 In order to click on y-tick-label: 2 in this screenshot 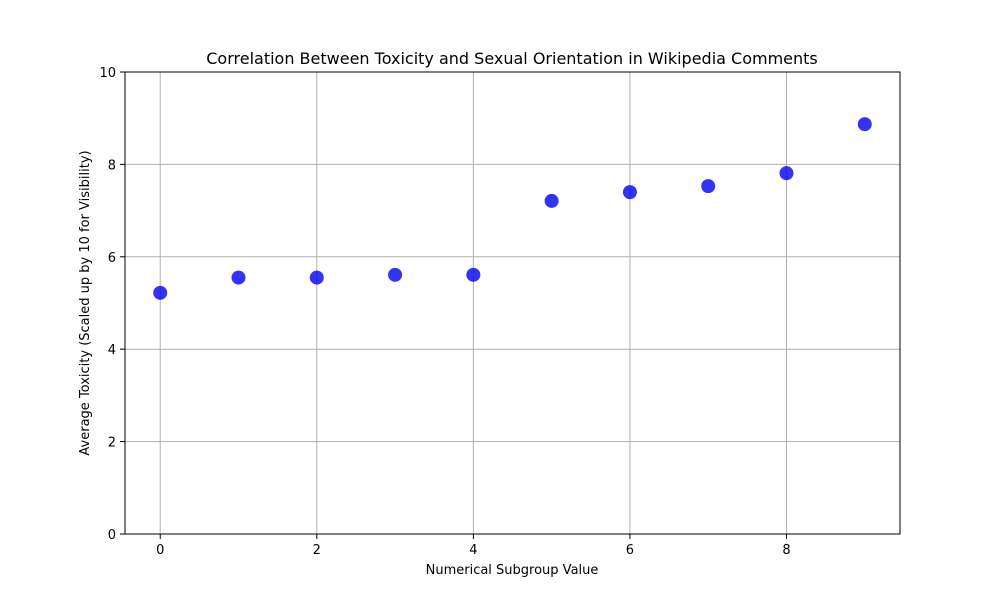, I will do `click(112, 443)`.